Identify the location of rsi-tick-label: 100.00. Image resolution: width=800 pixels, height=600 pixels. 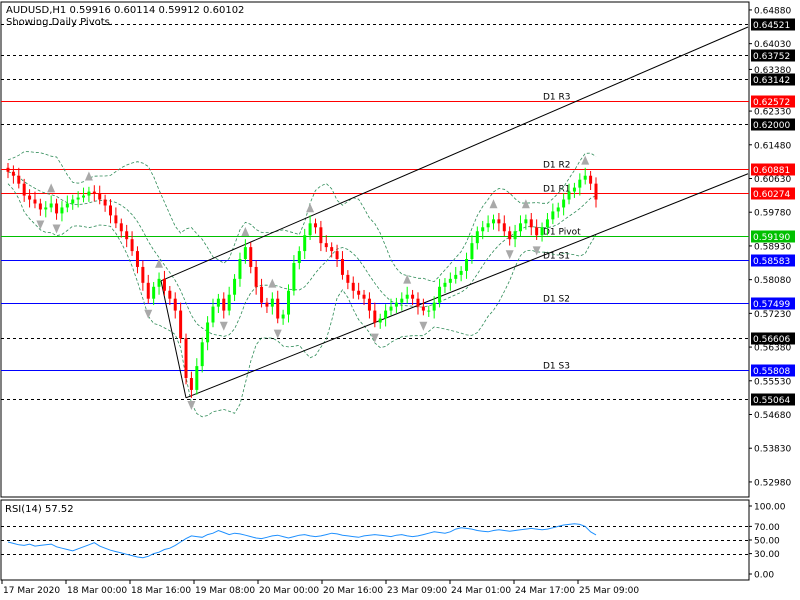
(770, 508).